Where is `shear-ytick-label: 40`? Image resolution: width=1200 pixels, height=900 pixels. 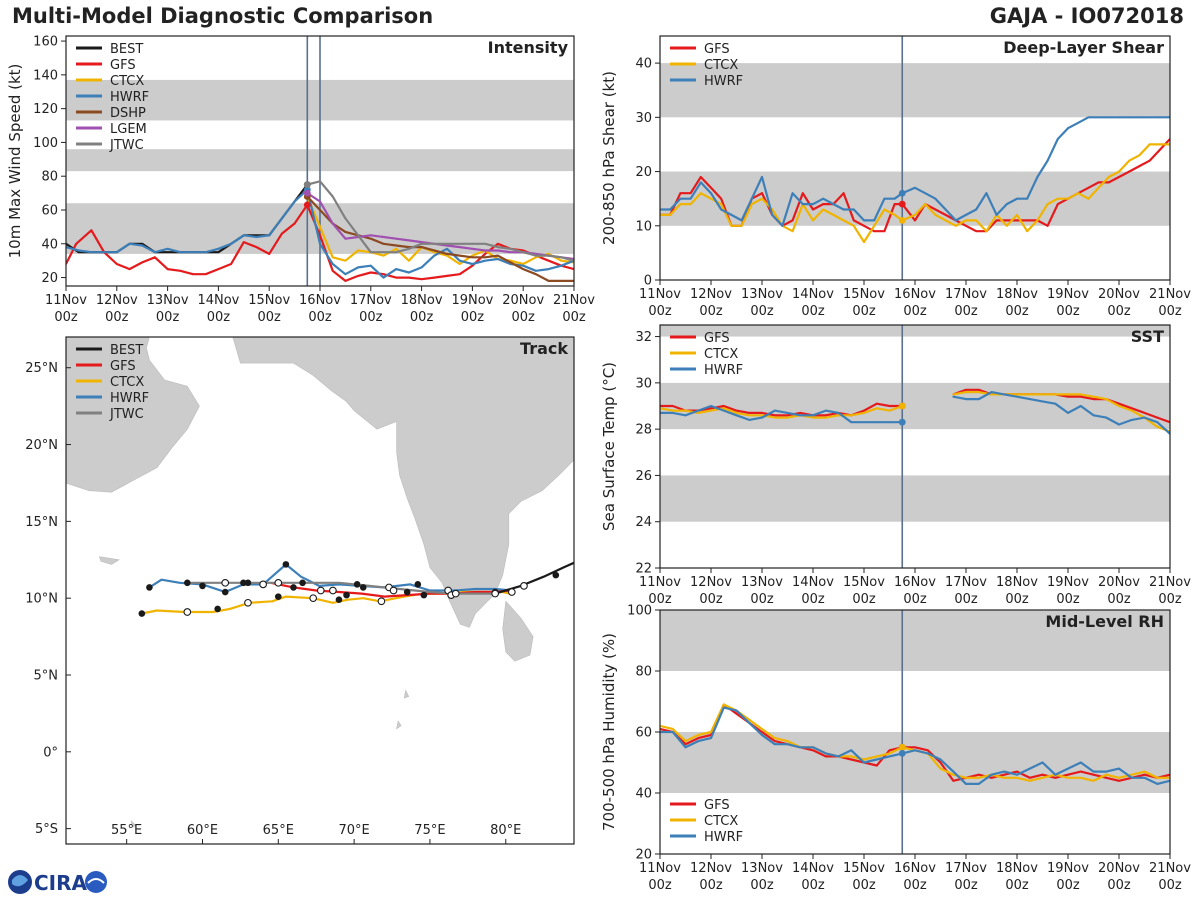
shear-ytick-label: 40 is located at coordinates (643, 64).